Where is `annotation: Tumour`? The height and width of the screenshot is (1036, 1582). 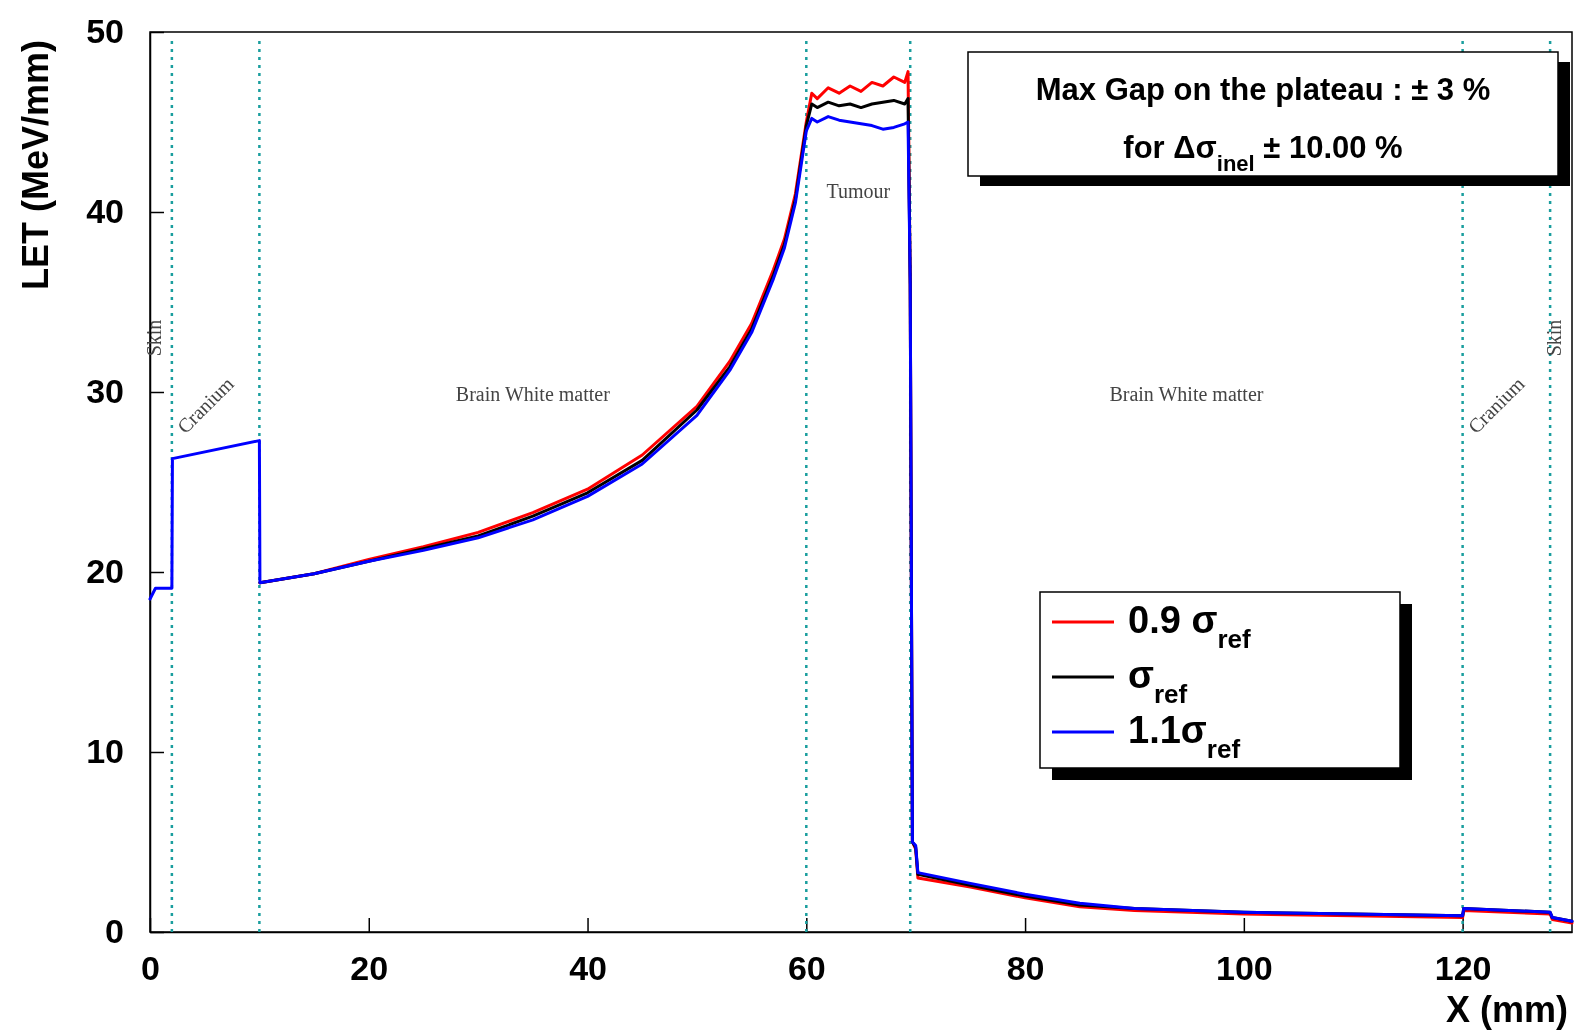
annotation: Tumour is located at coordinates (858, 190).